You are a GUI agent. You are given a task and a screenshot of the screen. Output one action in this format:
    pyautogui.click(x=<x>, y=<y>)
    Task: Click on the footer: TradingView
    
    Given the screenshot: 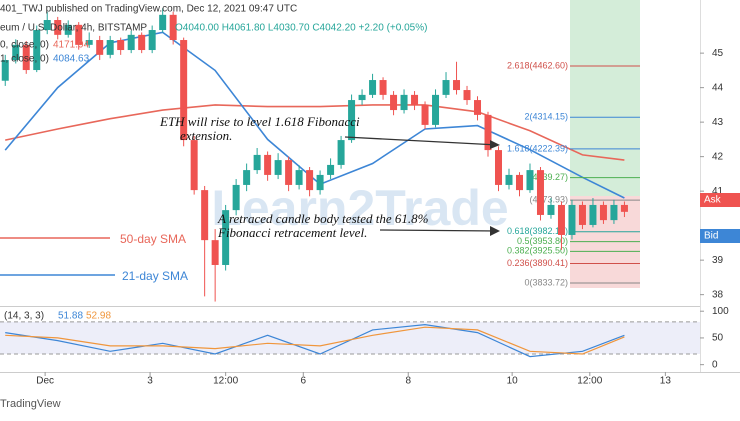 What is the action you would take?
    pyautogui.click(x=30, y=404)
    